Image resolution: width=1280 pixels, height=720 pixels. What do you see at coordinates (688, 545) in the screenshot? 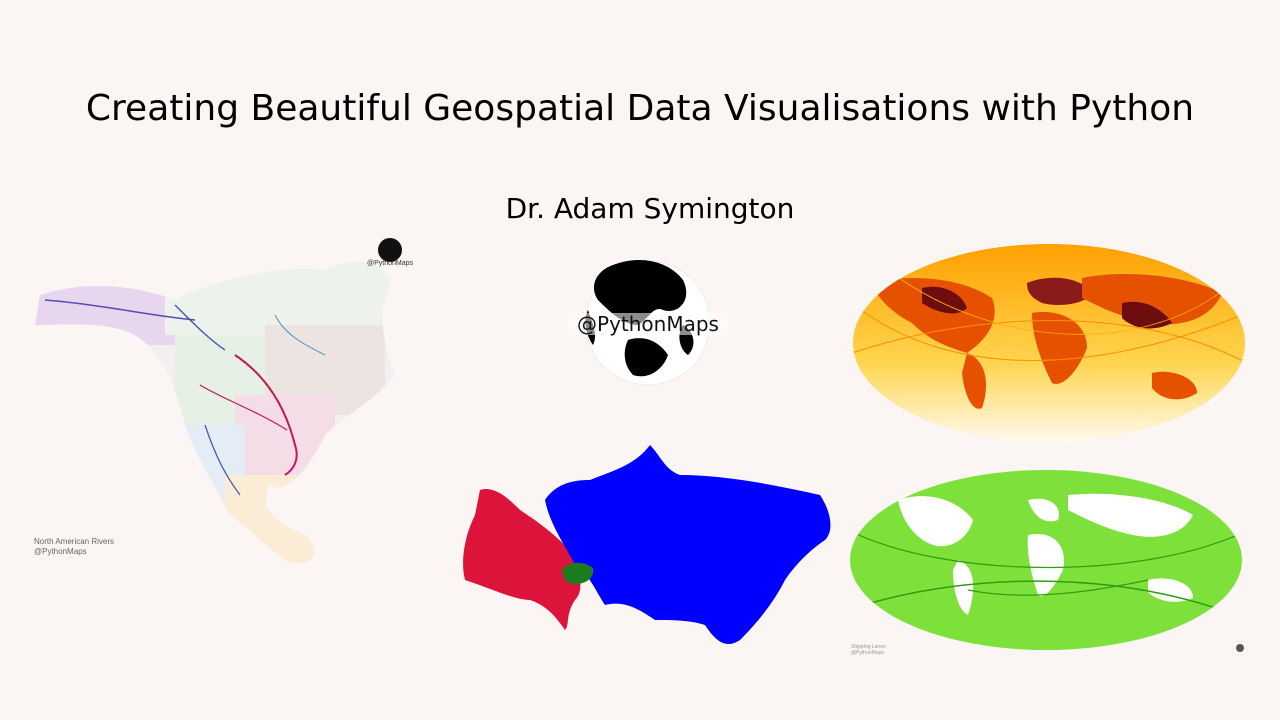
I see `eastern-region` at bounding box center [688, 545].